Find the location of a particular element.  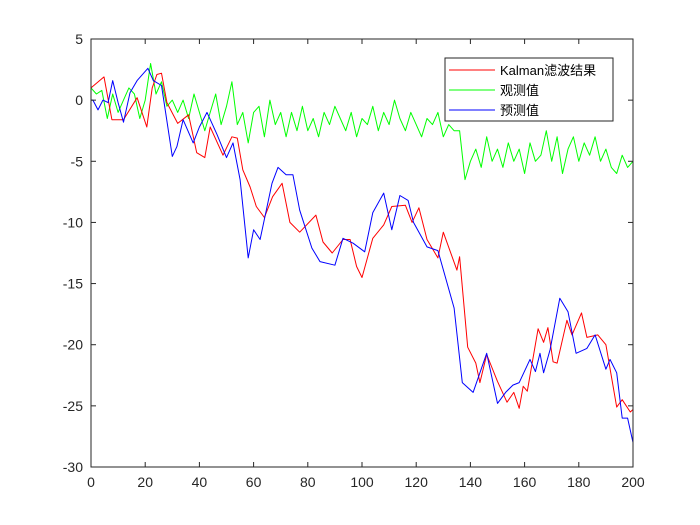

x-tick-label: 40 is located at coordinates (200, 482).